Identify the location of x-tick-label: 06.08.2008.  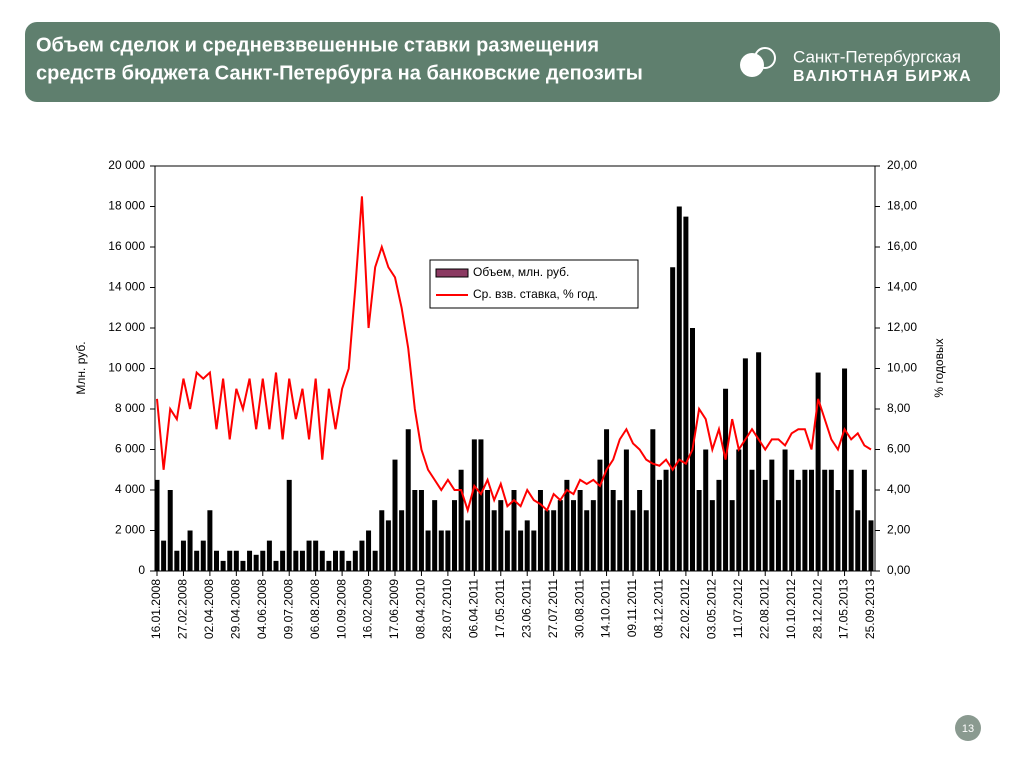
(315, 609).